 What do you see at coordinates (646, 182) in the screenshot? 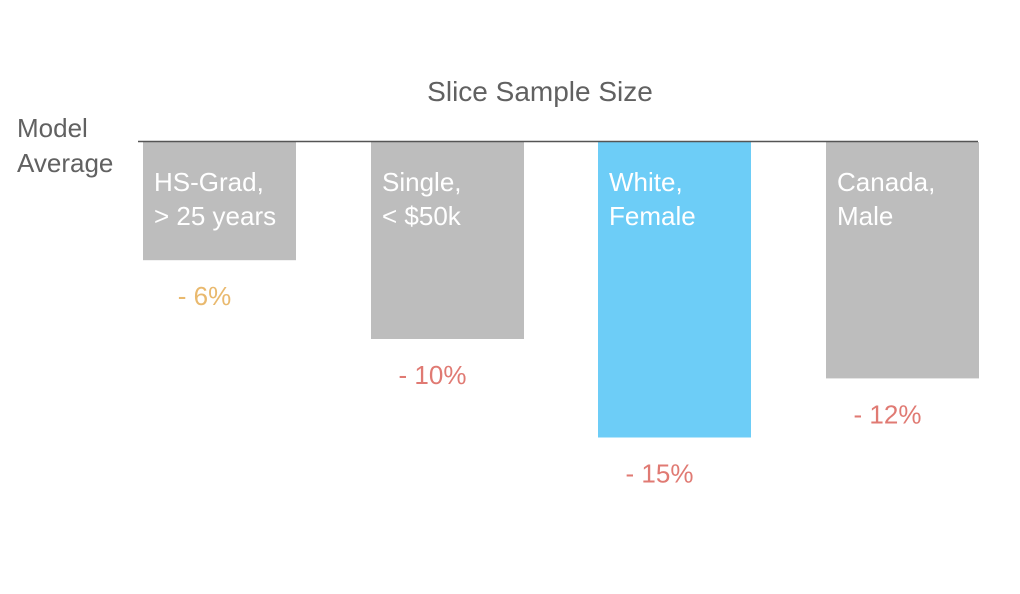
I see `bar-category-label-line: White,` at bounding box center [646, 182].